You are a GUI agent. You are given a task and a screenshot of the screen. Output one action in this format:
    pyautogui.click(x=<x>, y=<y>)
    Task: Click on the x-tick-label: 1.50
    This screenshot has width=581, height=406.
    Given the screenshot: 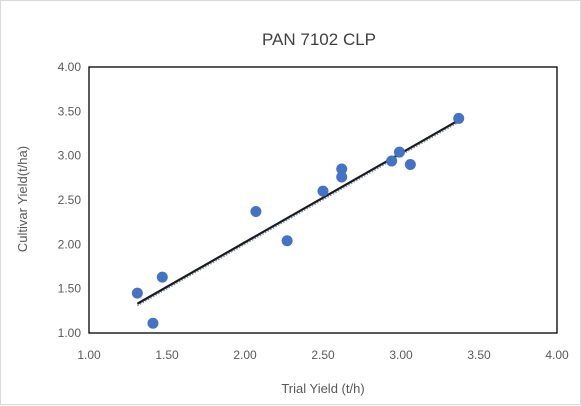 What is the action you would take?
    pyautogui.click(x=167, y=355)
    